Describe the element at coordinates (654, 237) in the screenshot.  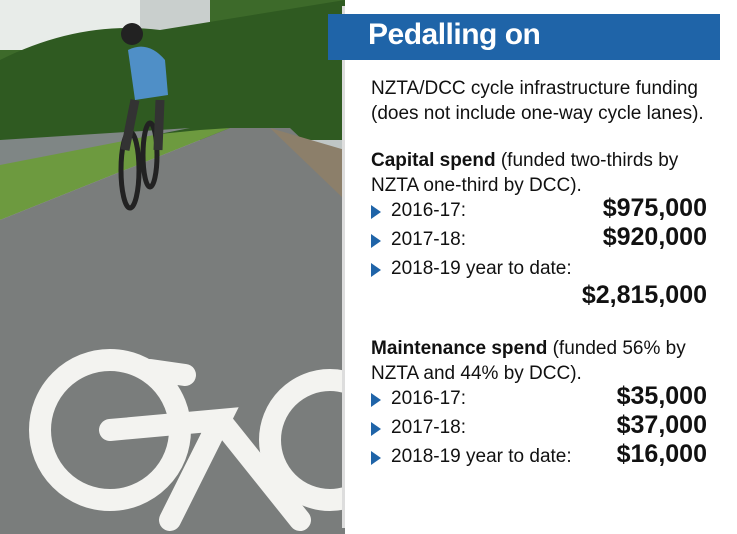
I see `item-value: $920,000` at that location.